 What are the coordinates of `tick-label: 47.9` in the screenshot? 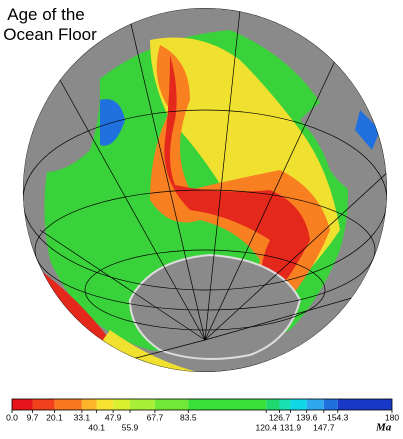 It's located at (113, 417).